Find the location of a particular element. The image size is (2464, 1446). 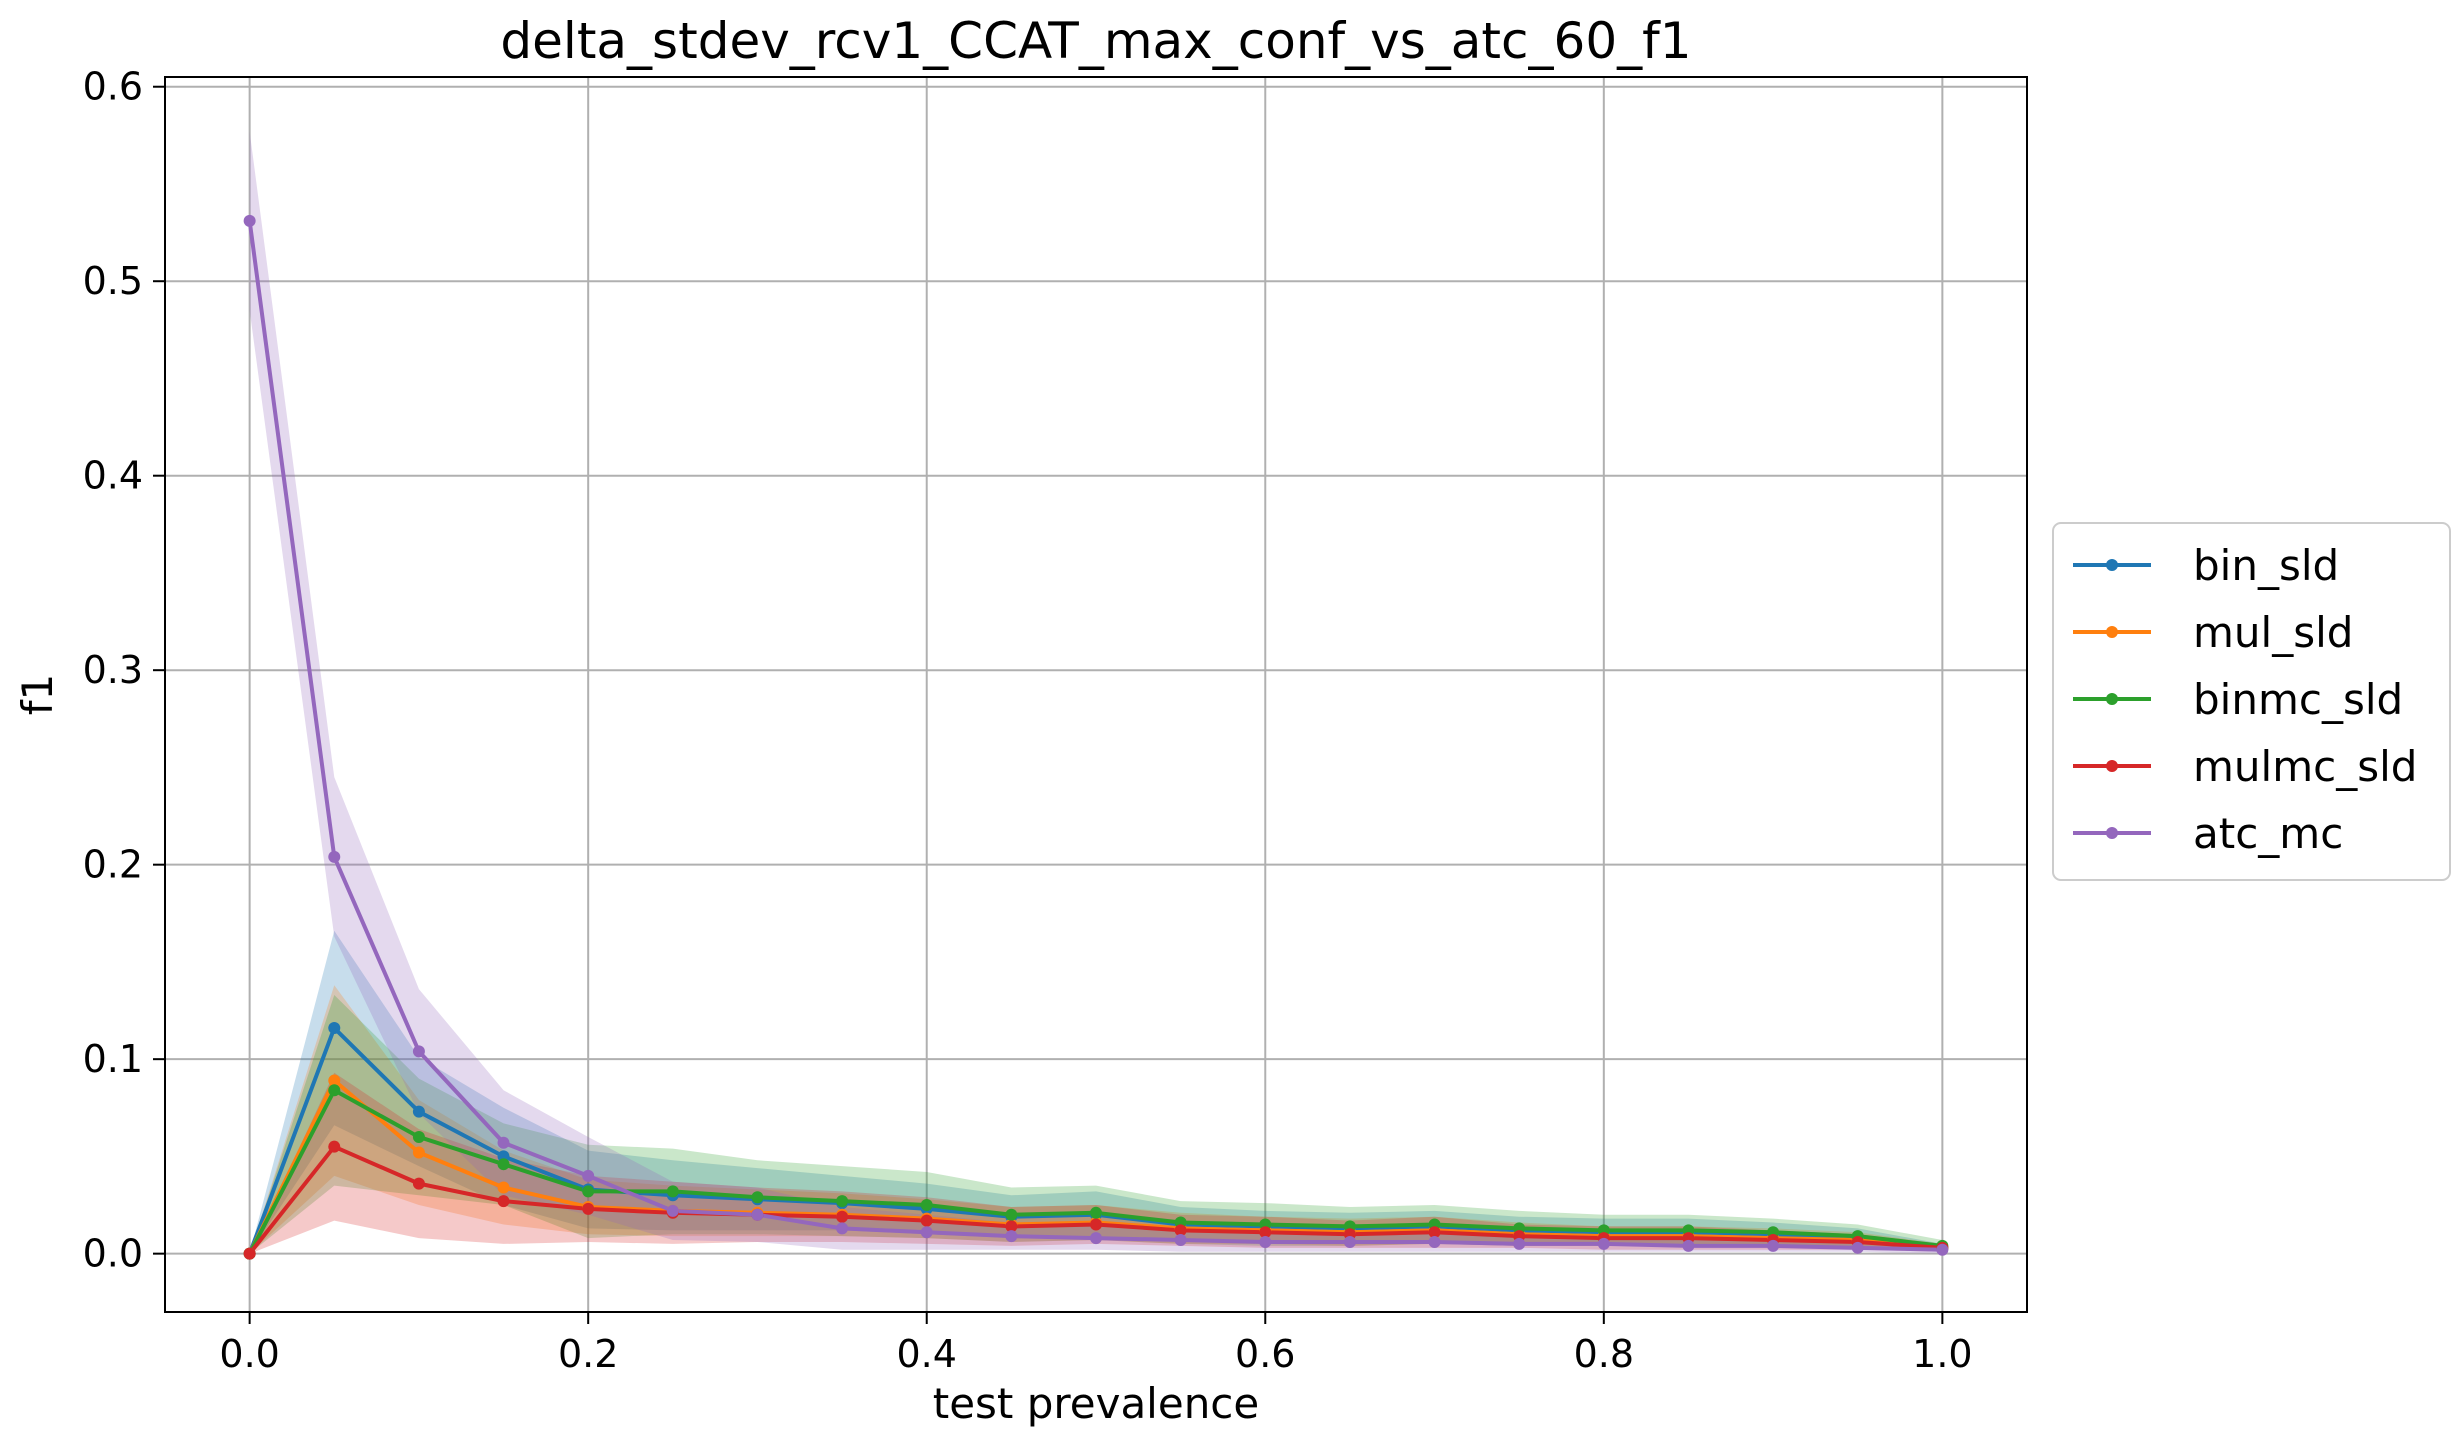

y-axis-label: f1 is located at coordinates (37, 695).